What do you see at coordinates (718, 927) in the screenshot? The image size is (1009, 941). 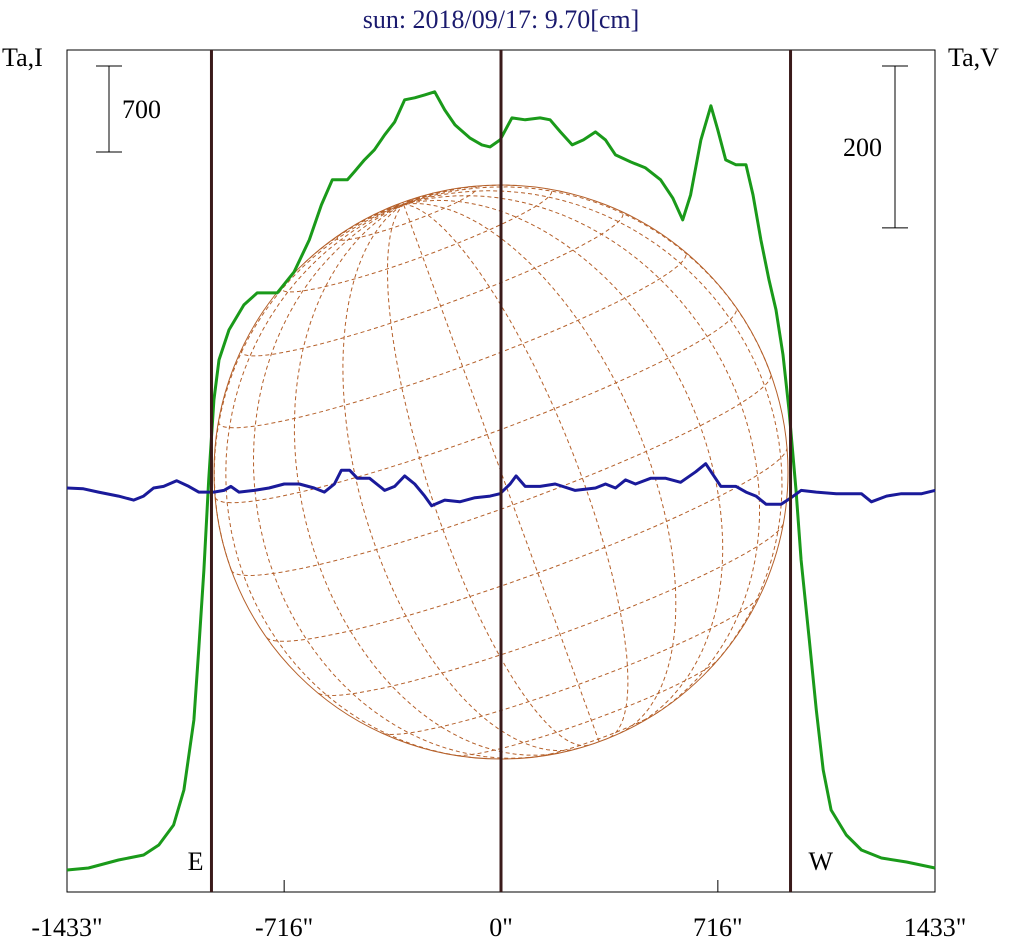 I see `x-tick-label: 716"` at bounding box center [718, 927].